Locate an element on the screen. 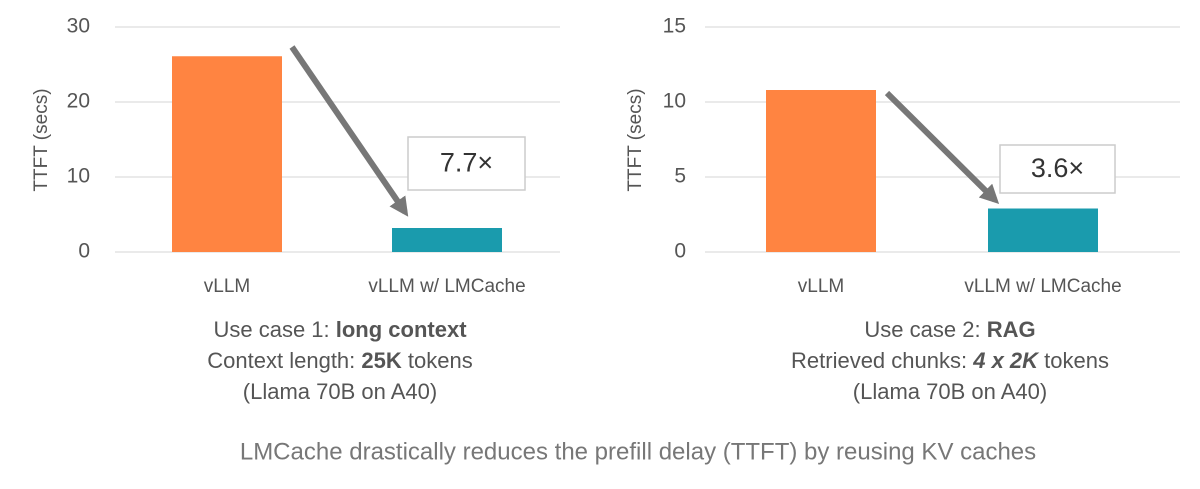  y-tick-label: 15 is located at coordinates (674, 26).